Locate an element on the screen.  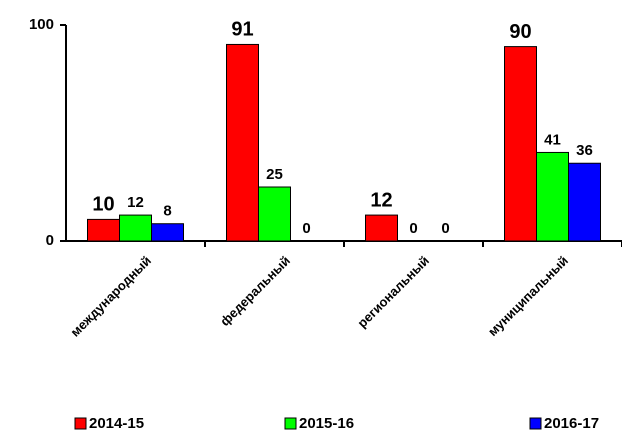
data-label: 91 is located at coordinates (242, 30).